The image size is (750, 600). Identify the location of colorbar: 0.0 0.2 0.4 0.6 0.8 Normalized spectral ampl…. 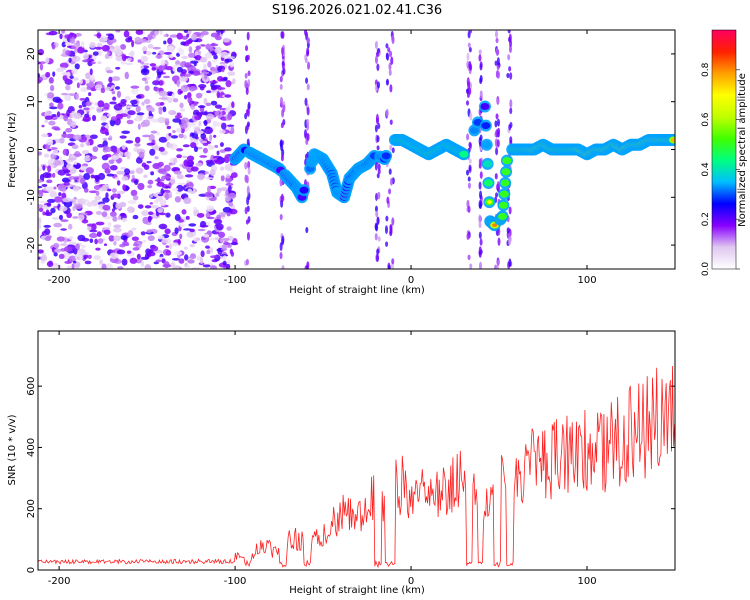
(724, 152).